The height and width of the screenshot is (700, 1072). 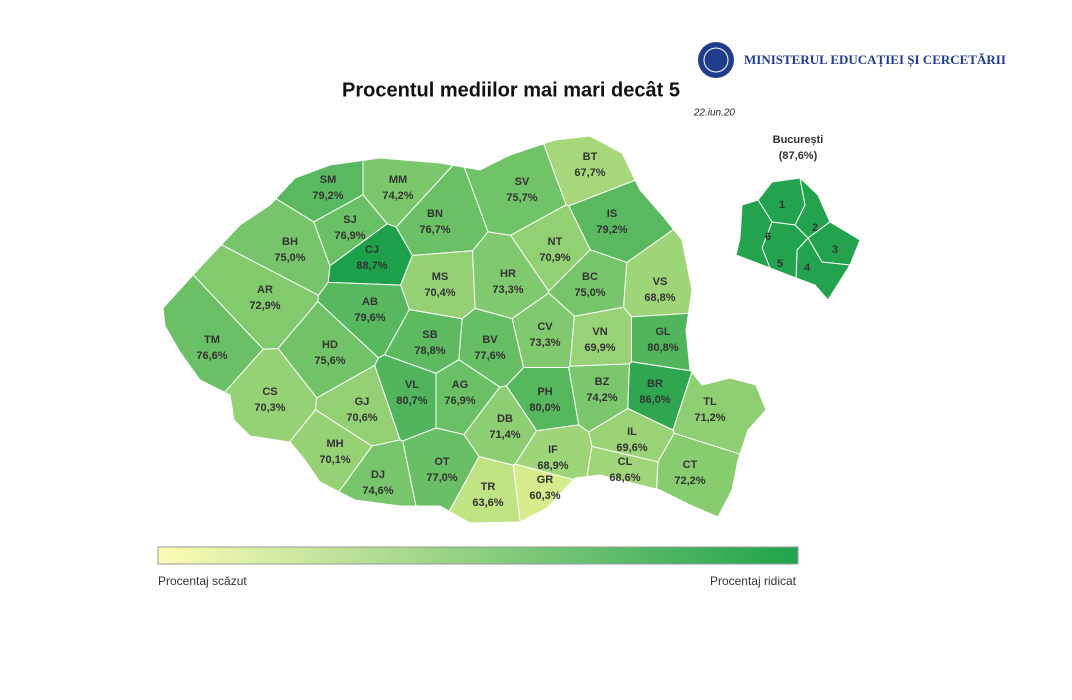 What do you see at coordinates (714, 113) in the screenshot?
I see `date: 22.iun.20` at bounding box center [714, 113].